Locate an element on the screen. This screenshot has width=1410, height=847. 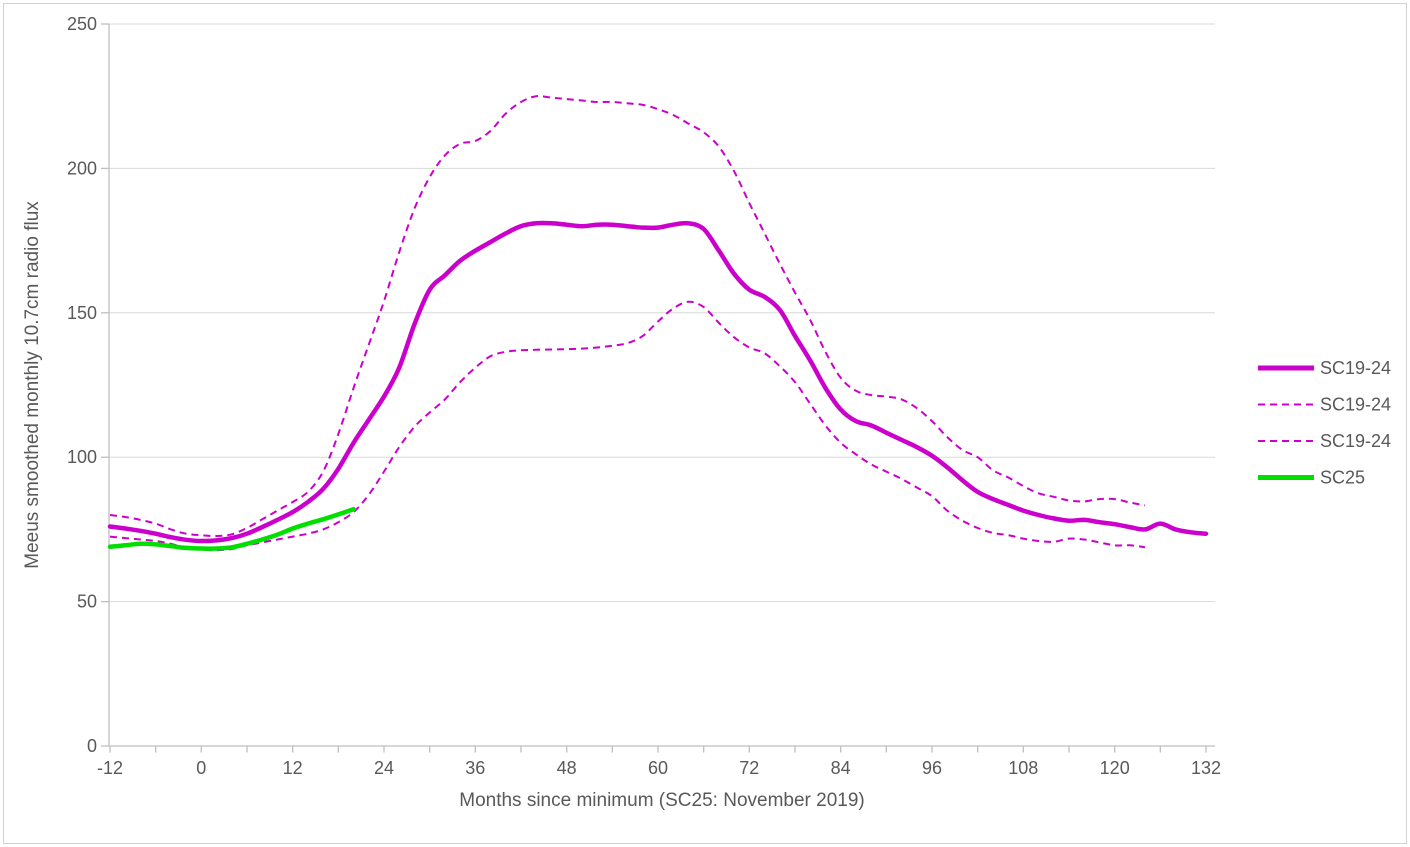
x-tick-label: -12 is located at coordinates (110, 768).